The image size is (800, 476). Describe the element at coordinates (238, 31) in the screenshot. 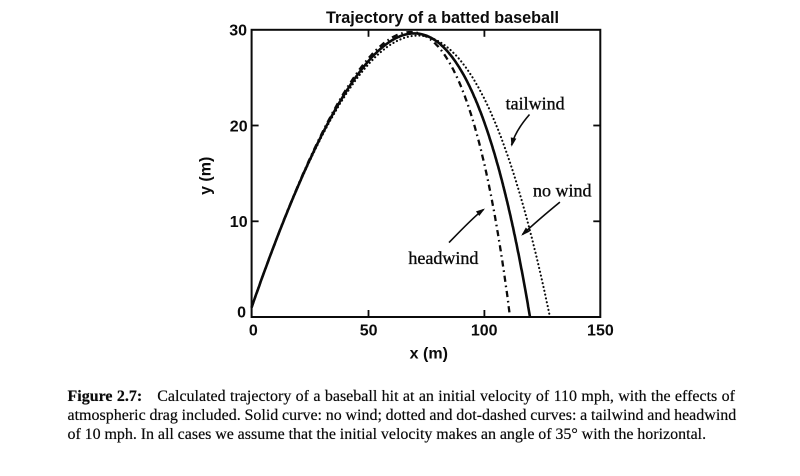

I see `svg-text: 30` at that location.